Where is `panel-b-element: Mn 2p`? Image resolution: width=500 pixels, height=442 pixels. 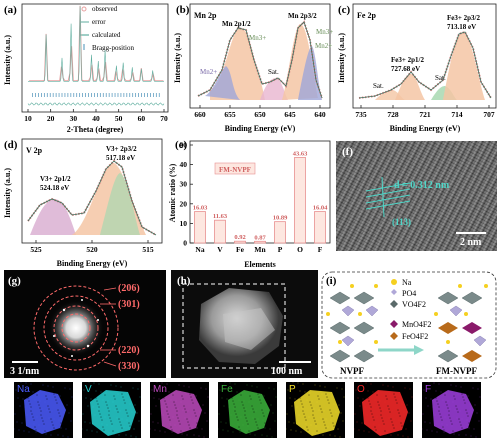 panel-b-element: Mn 2p is located at coordinates (205, 15).